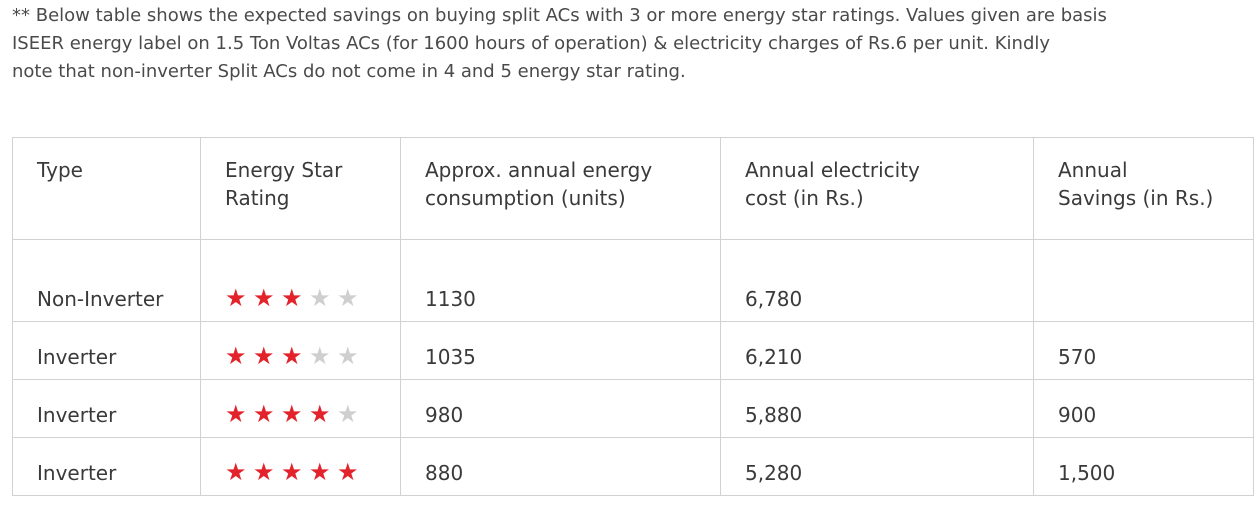  I want to click on table-row: Inverter ★ ★ ★ ★ ★ 980 5,880 900, so click(633, 408).